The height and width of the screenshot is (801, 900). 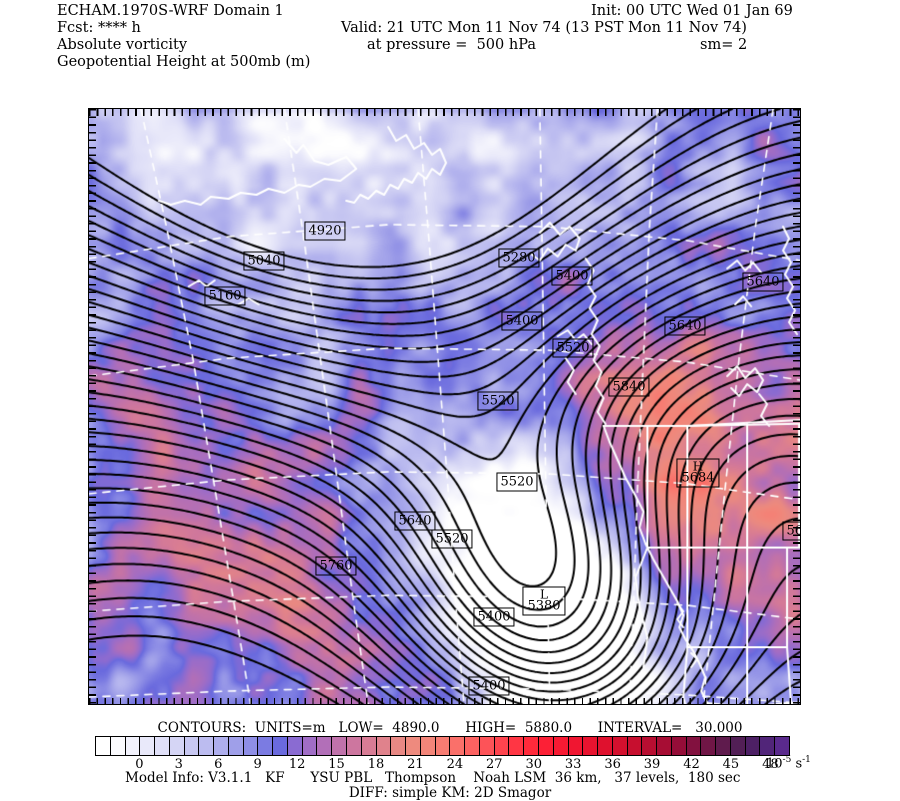 What do you see at coordinates (770, 764) in the screenshot?
I see `colorbar-tick-label: 48` at bounding box center [770, 764].